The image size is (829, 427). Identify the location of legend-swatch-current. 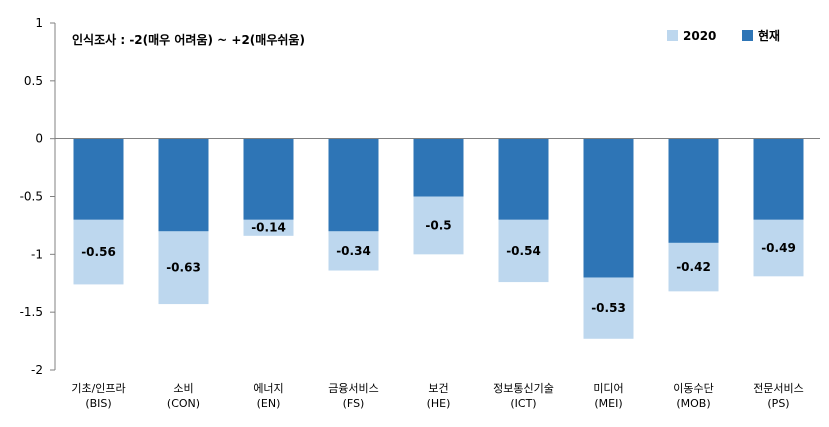
(747, 35).